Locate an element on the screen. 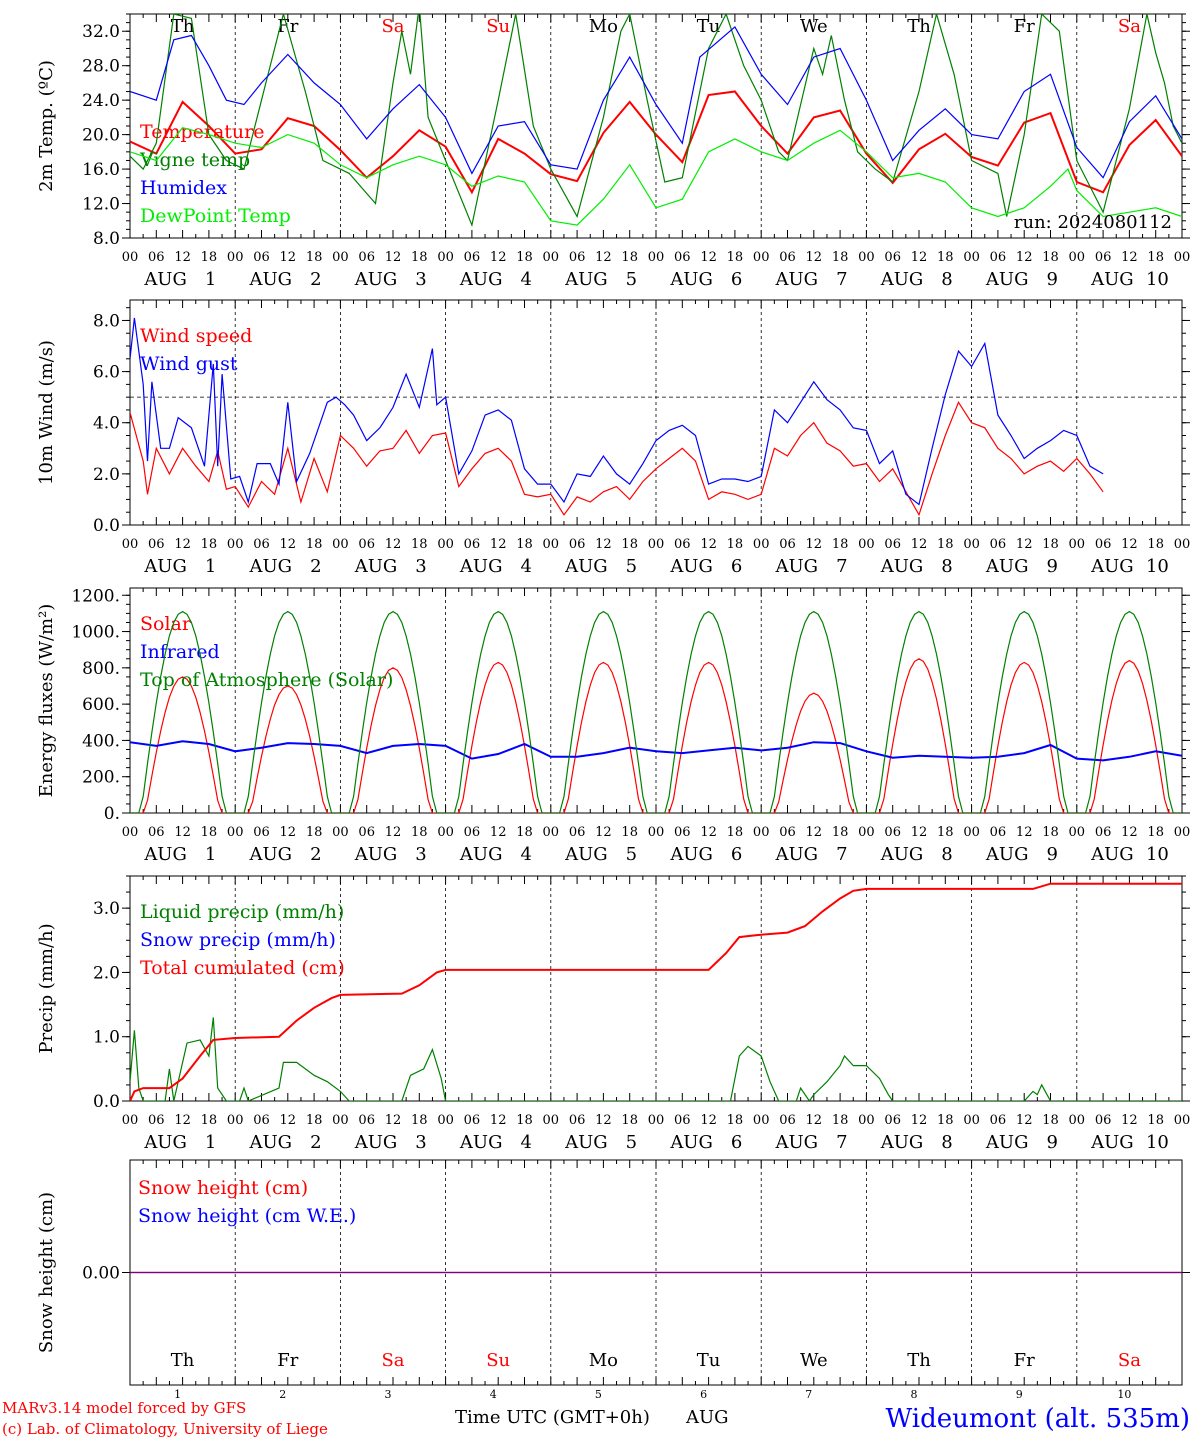 The width and height of the screenshot is (1194, 1440). y-tick-label: 2.0 is located at coordinates (106, 475).